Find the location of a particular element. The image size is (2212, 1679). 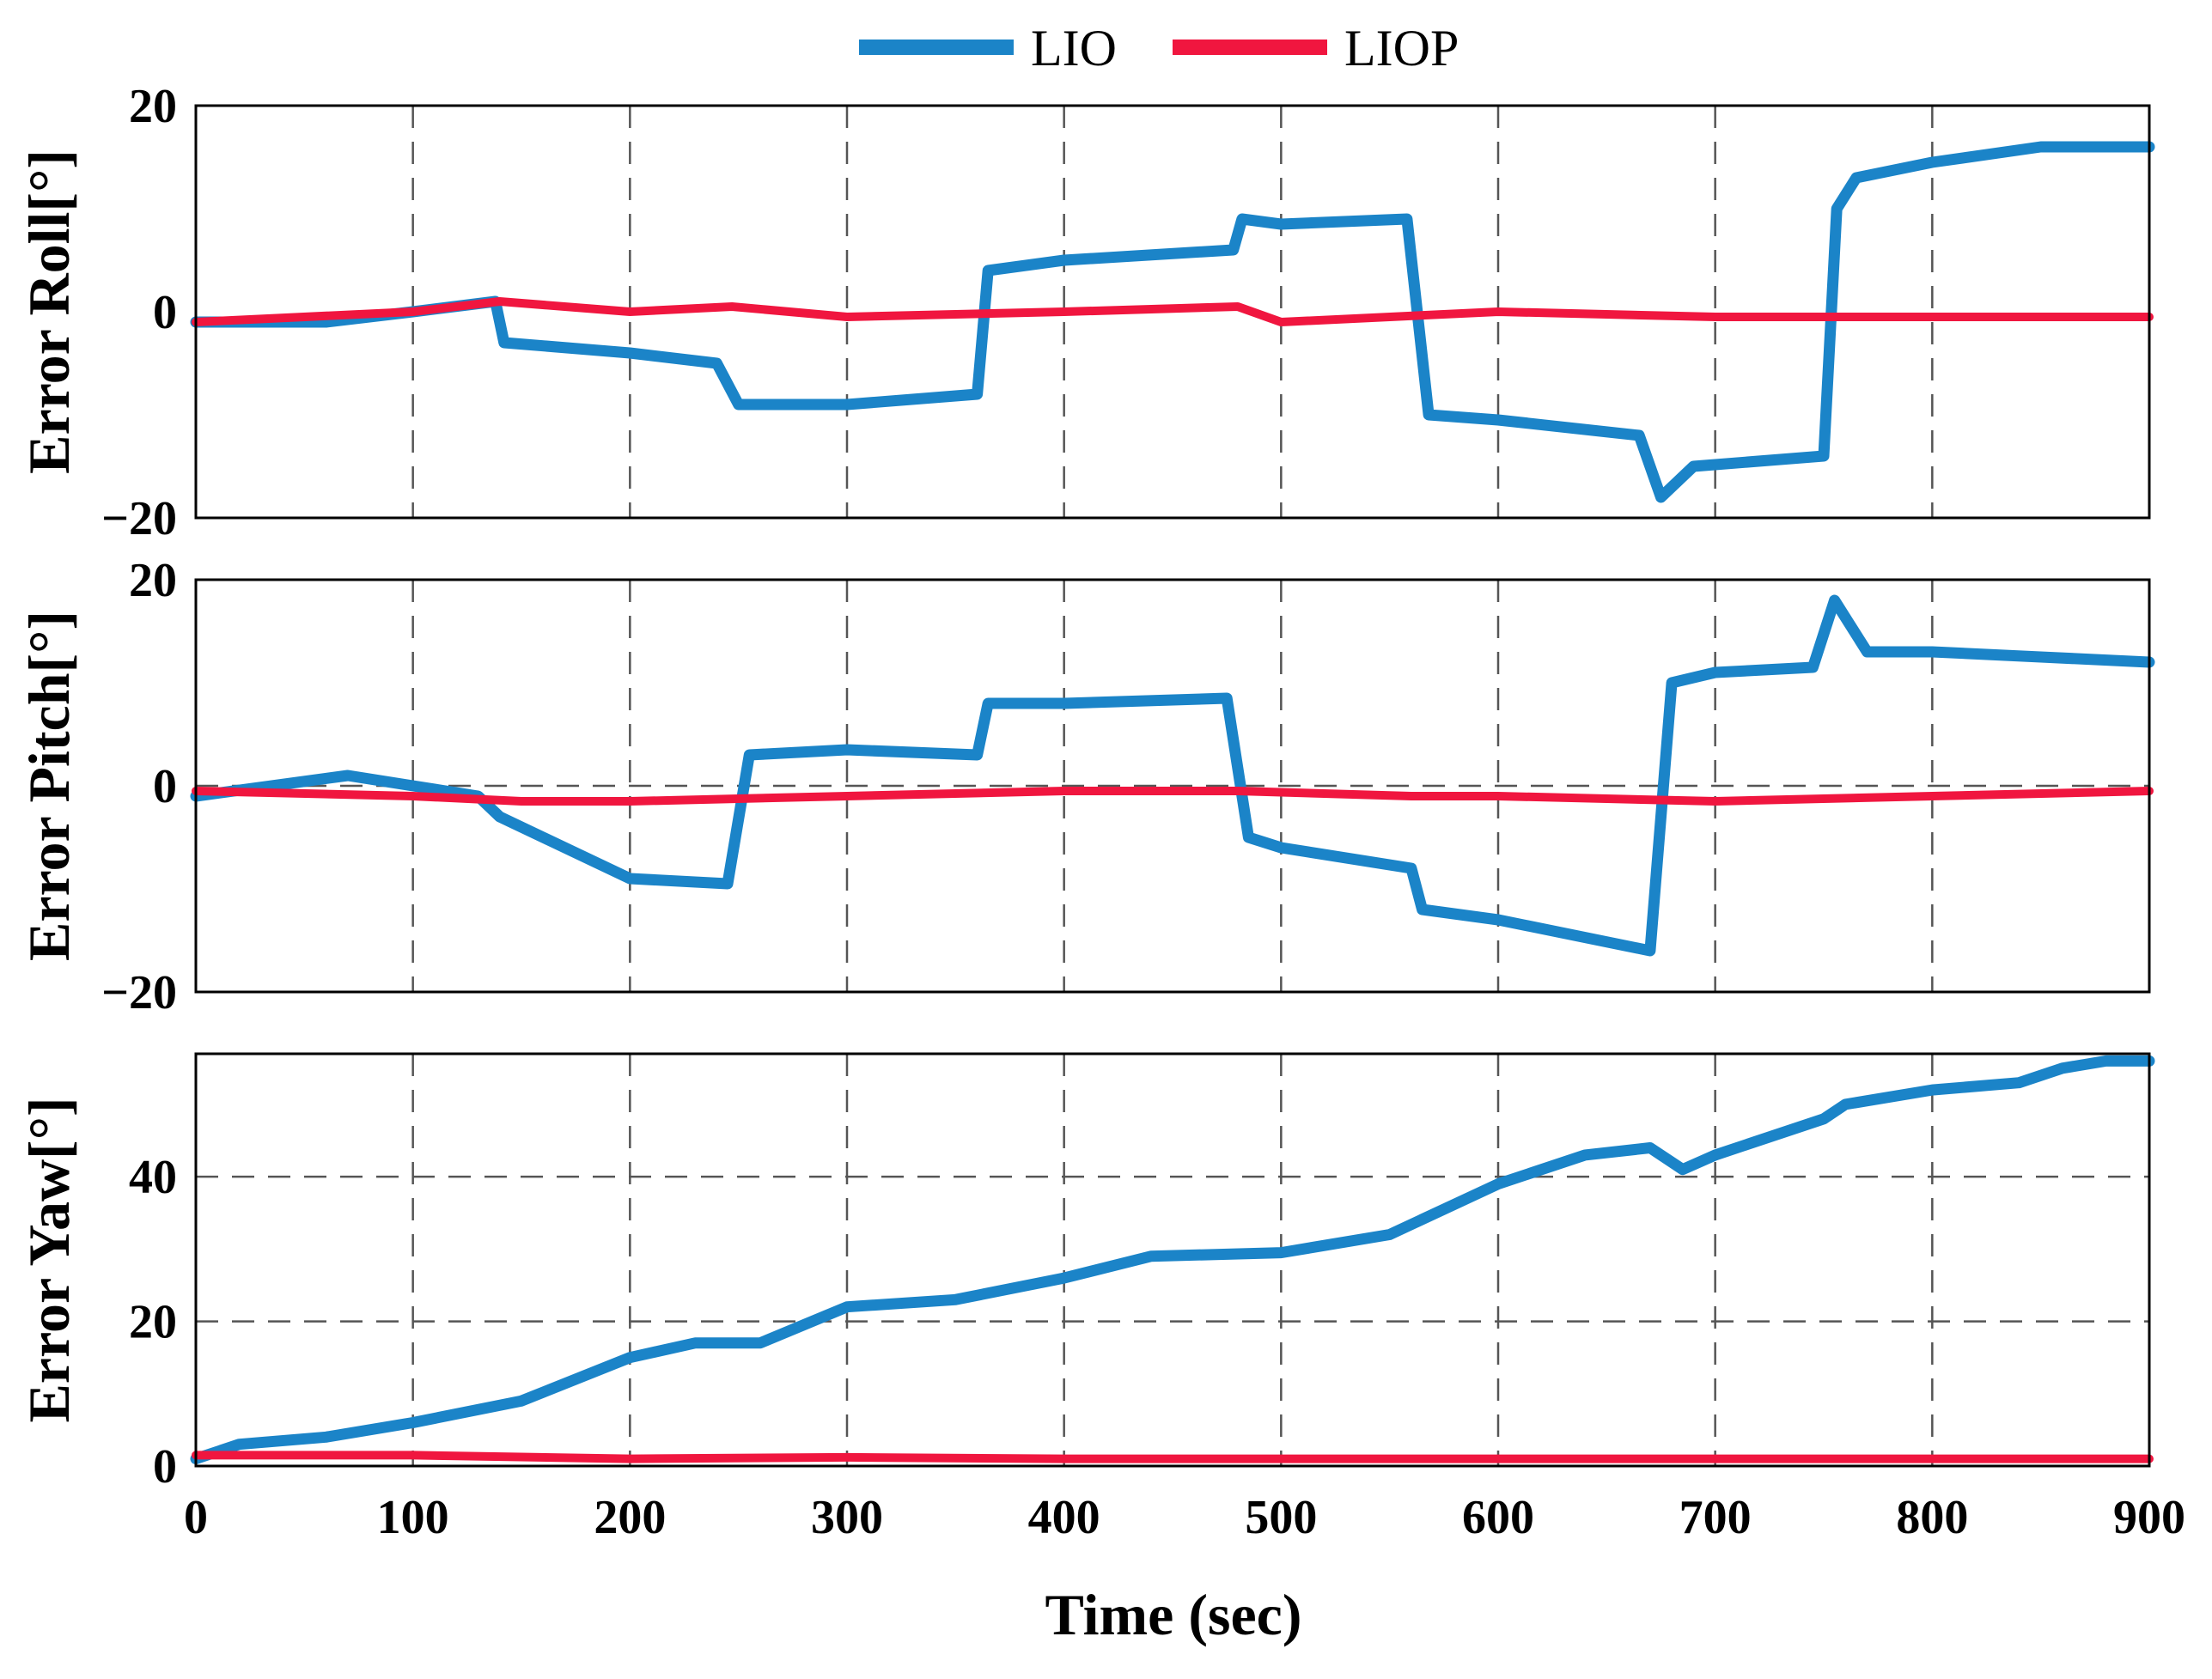

x-tick-label: 900 is located at coordinates (2149, 1517).